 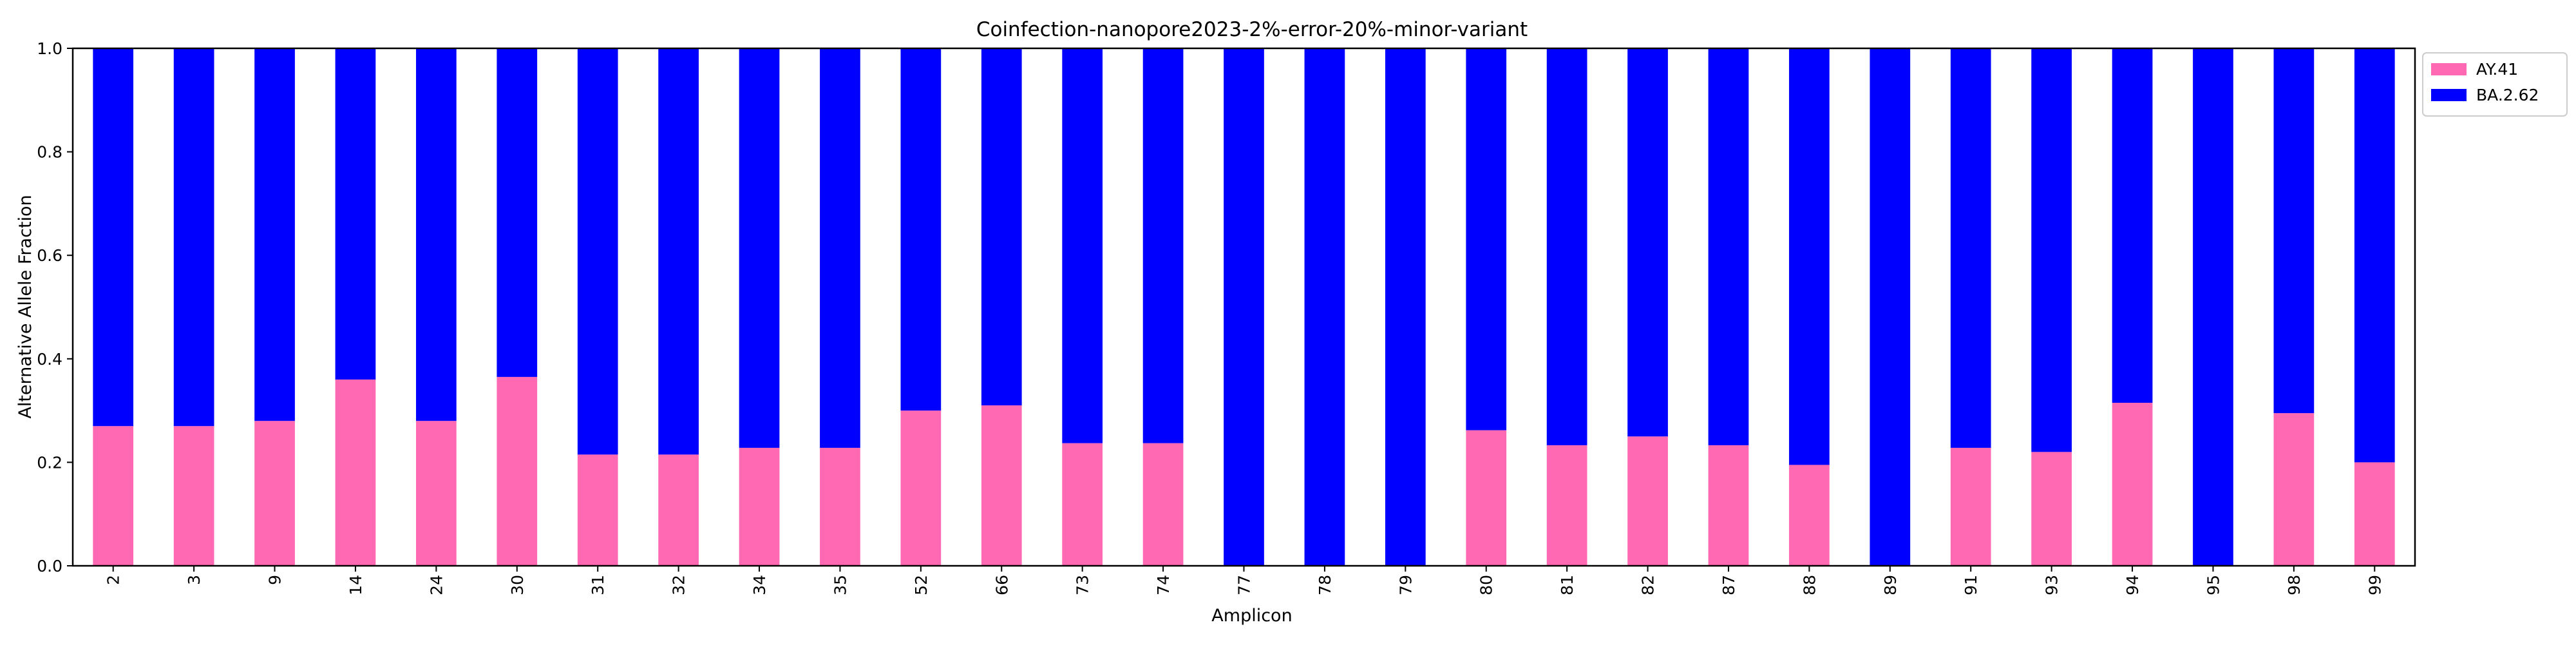 What do you see at coordinates (759, 585) in the screenshot?
I see `x-tick-label: 34` at bounding box center [759, 585].